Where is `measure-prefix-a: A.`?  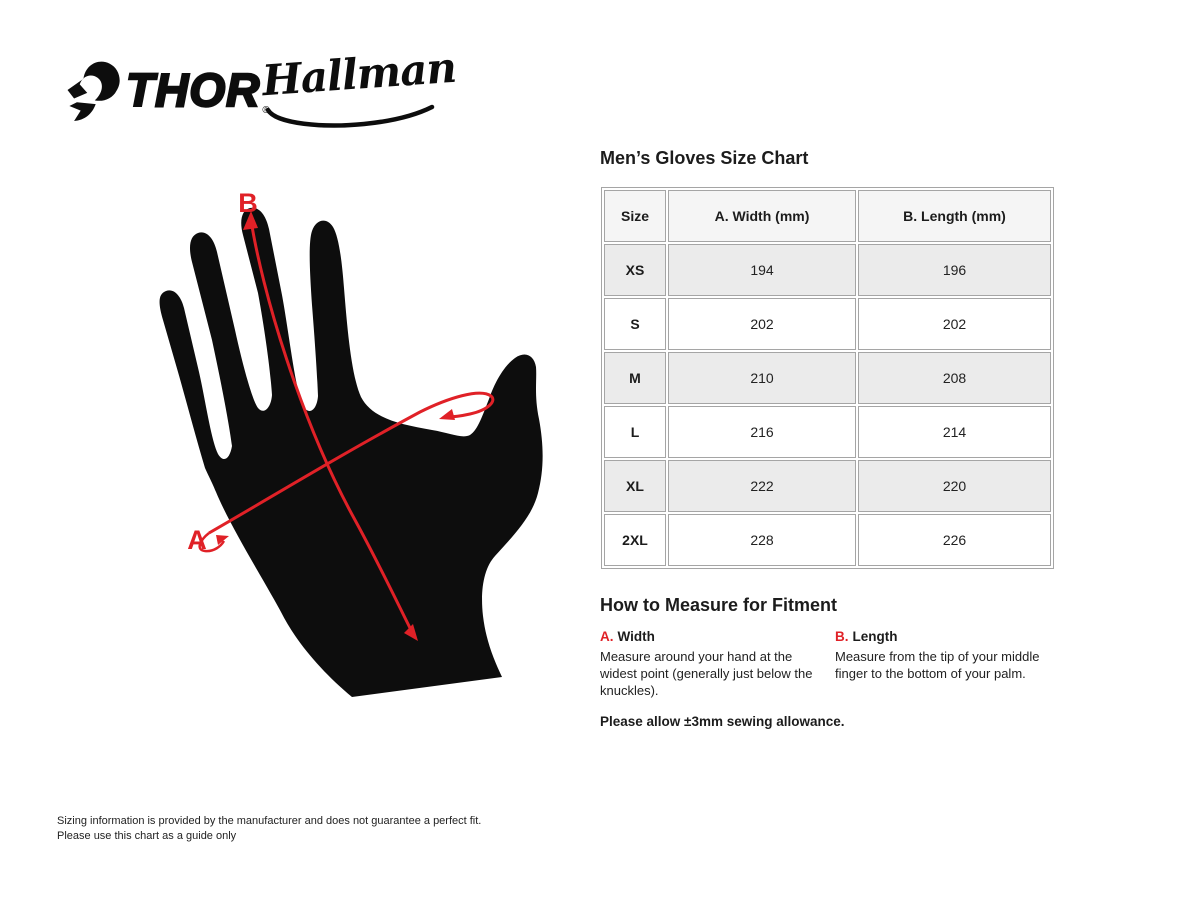
measure-prefix-a: A. is located at coordinates (607, 636).